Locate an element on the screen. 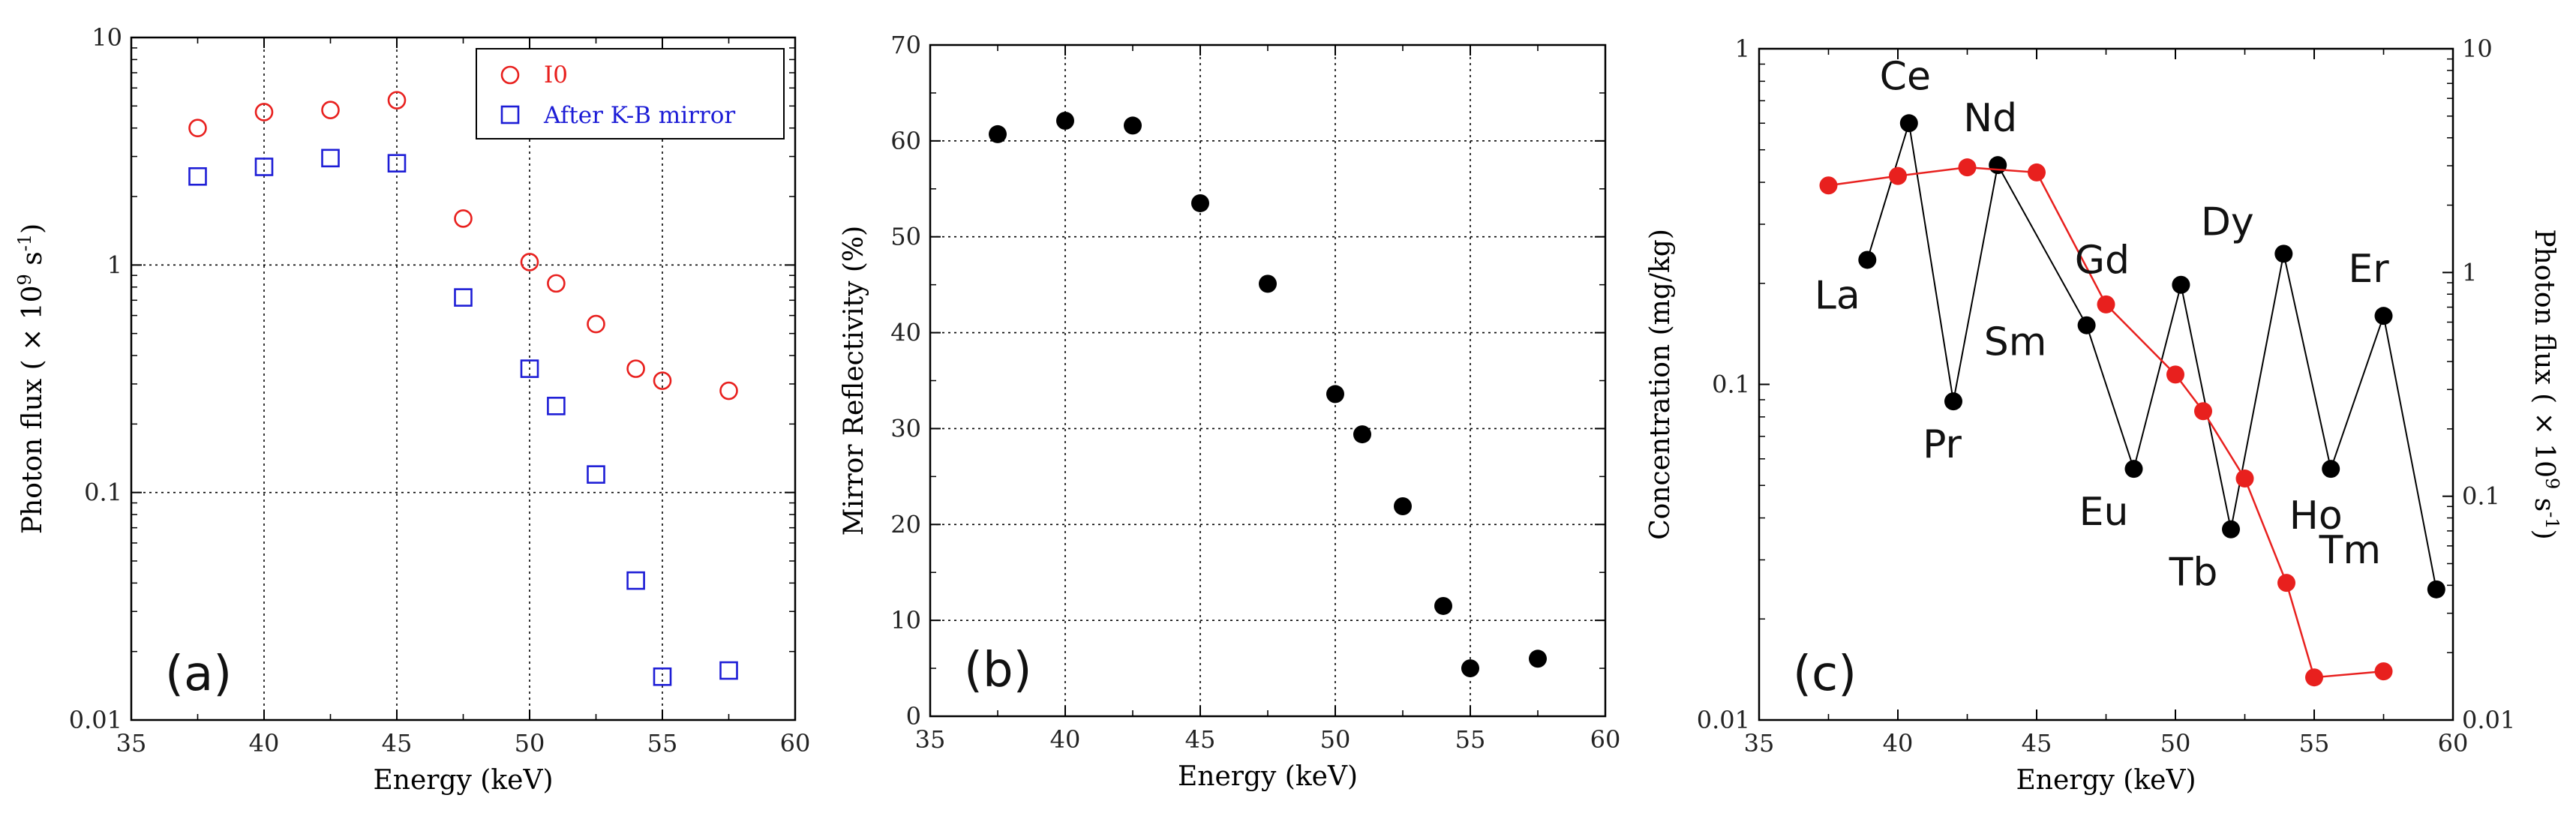  legend-box is located at coordinates (630, 94).